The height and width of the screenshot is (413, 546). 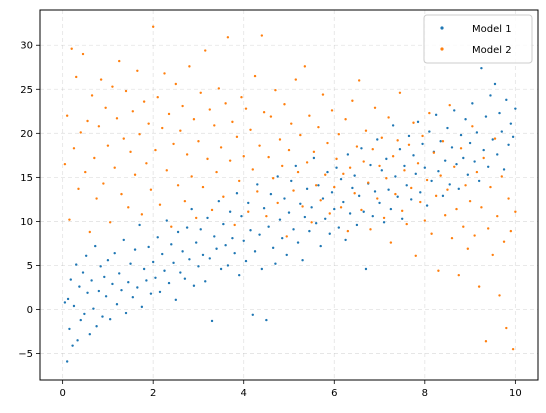 I want to click on y-tick-label: 25, so click(x=26, y=90).